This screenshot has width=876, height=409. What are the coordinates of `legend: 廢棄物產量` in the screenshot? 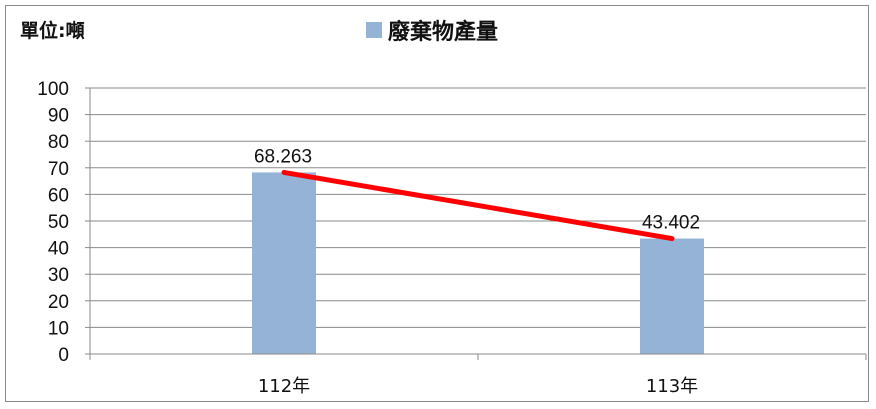 It's located at (432, 30).